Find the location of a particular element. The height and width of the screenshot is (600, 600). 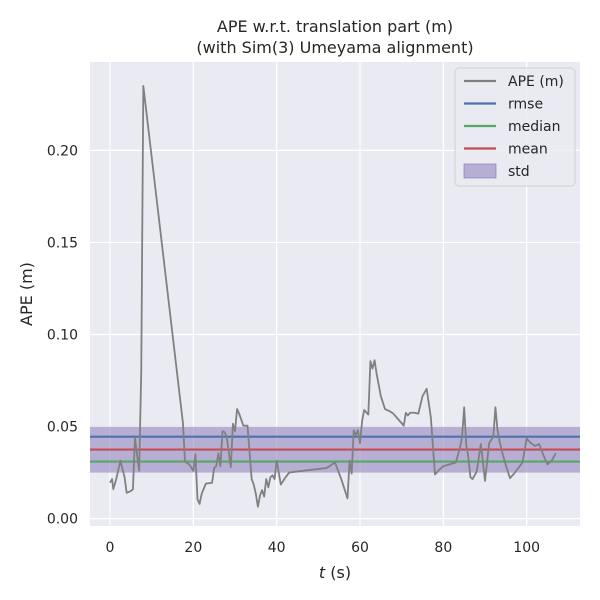

y-axis-title: APE (m) is located at coordinates (26, 294).